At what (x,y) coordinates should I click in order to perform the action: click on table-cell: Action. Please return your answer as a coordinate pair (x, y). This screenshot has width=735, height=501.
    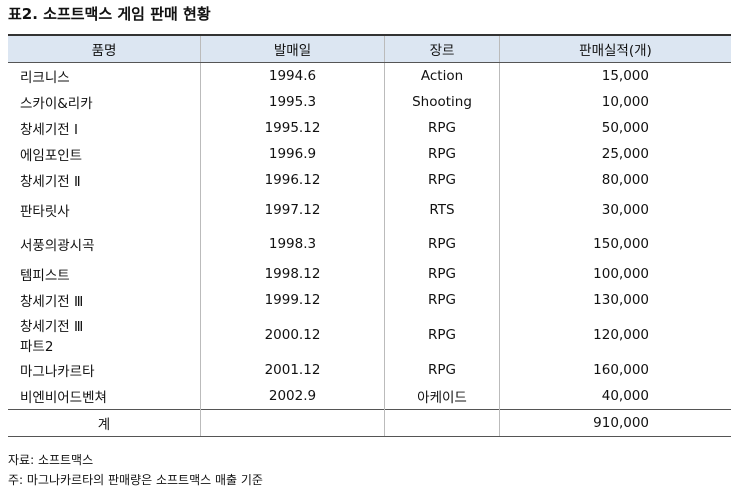
    Looking at the image, I should click on (442, 75).